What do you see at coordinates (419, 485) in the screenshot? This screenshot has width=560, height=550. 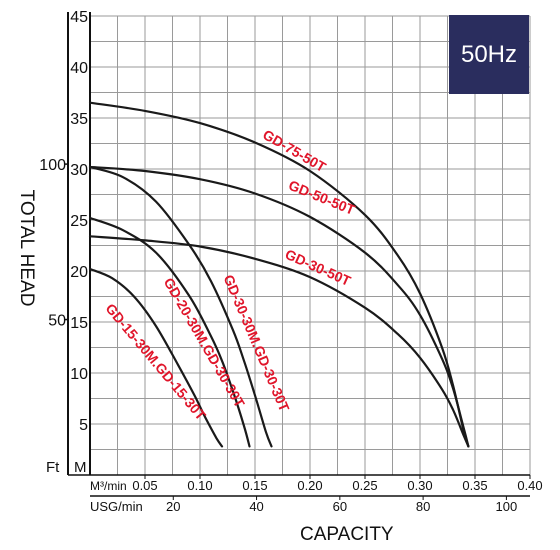 I see `x-tick-label: 0.30` at bounding box center [419, 485].